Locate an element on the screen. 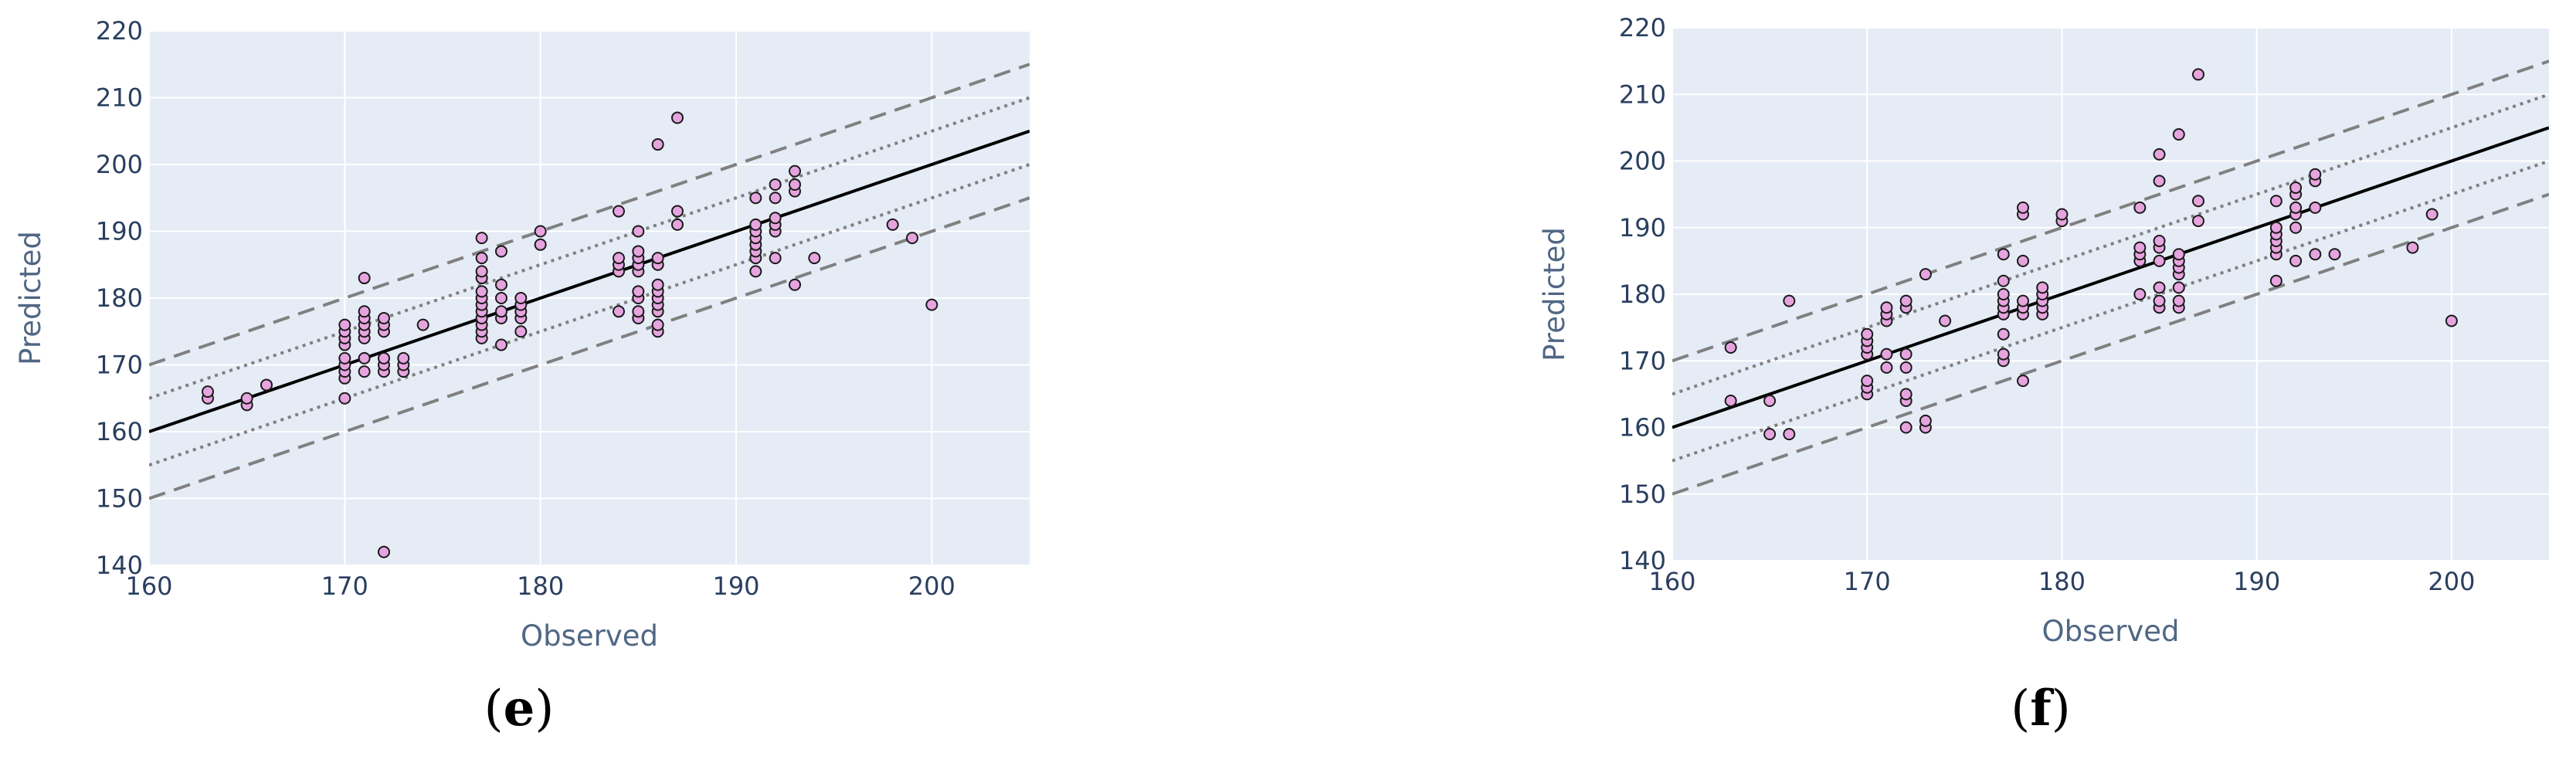 The image size is (2576, 763). y-tick-label: 190 is located at coordinates (120, 231).